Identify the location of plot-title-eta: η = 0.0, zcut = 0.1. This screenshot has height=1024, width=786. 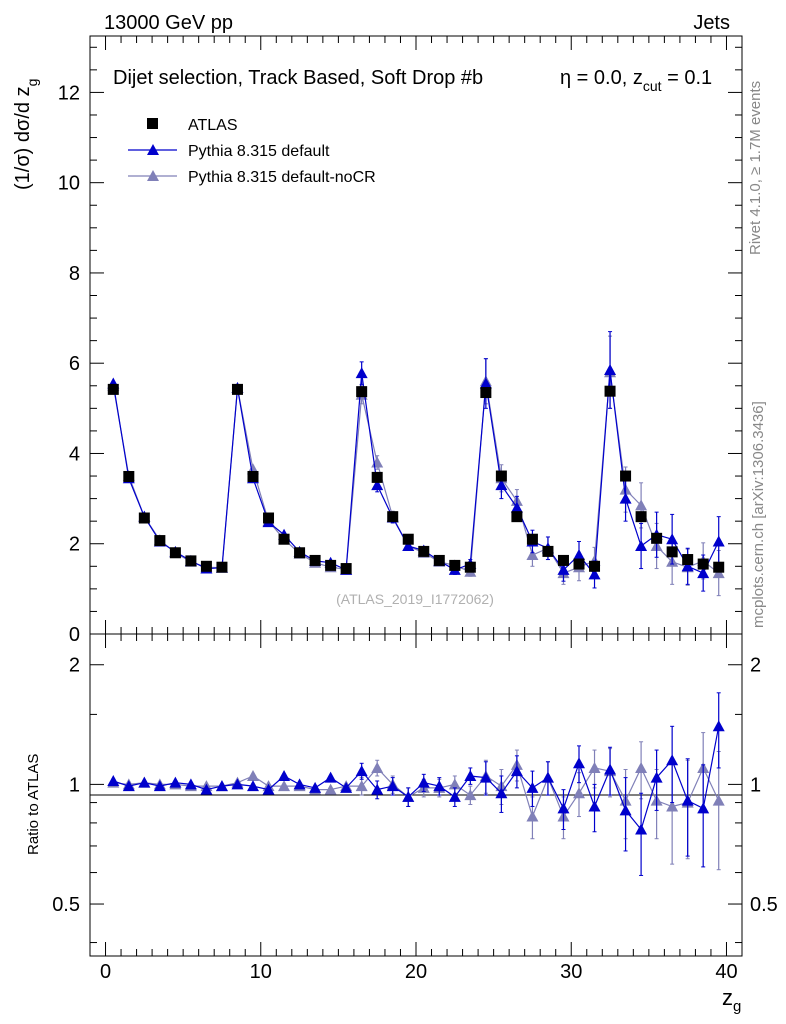
(636, 80).